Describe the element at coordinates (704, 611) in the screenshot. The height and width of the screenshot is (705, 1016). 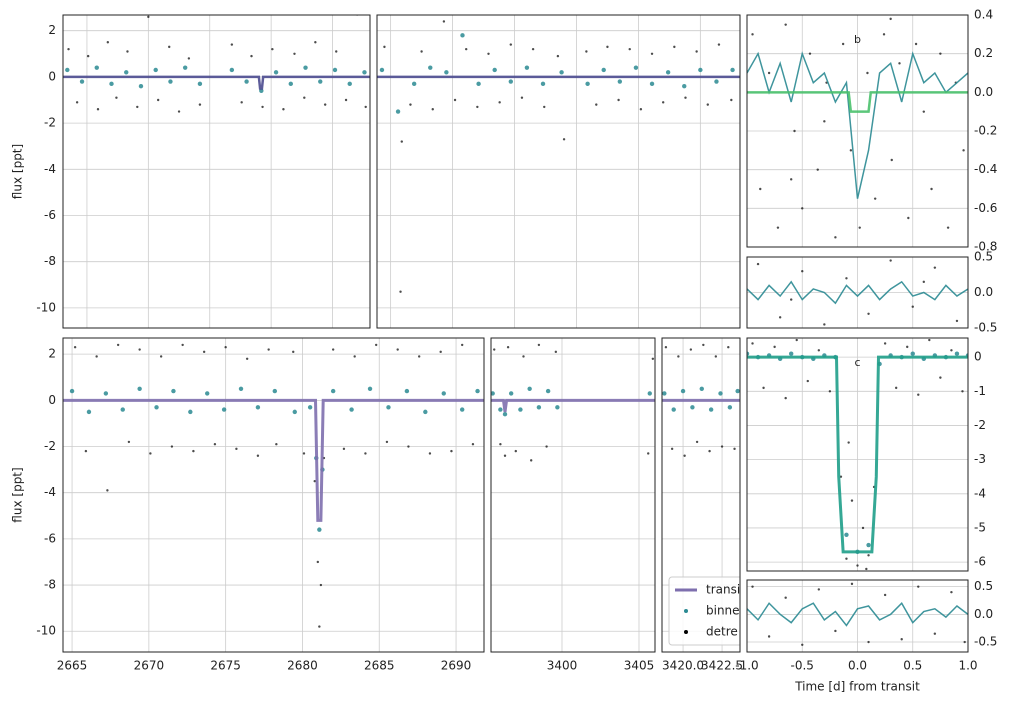
I see `legend-box` at that location.